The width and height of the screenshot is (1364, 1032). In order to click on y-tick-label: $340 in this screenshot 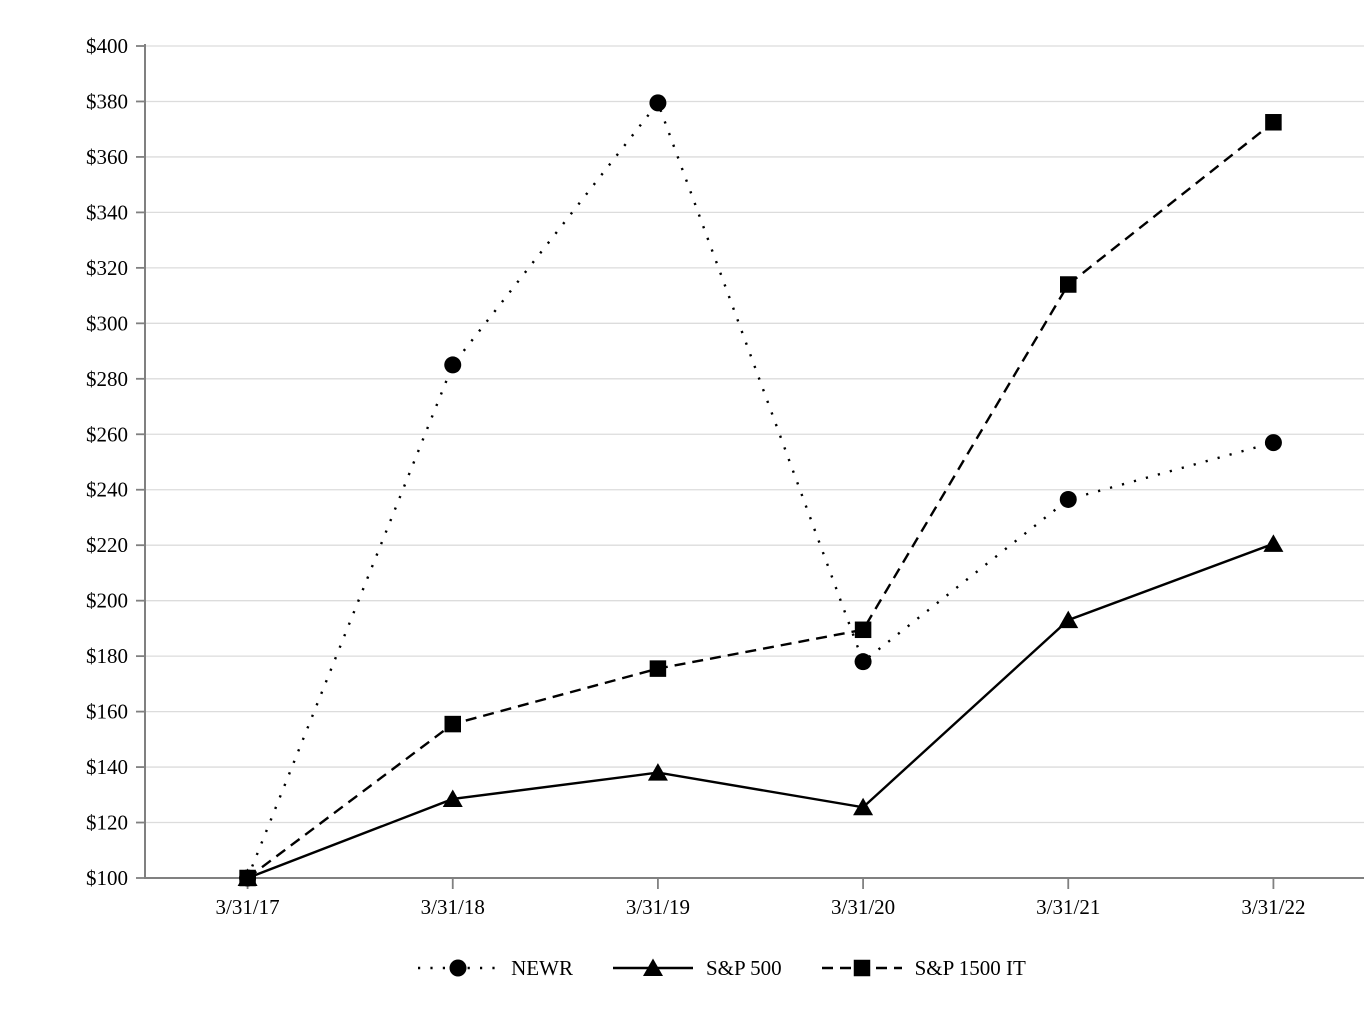, I will do `click(107, 212)`.